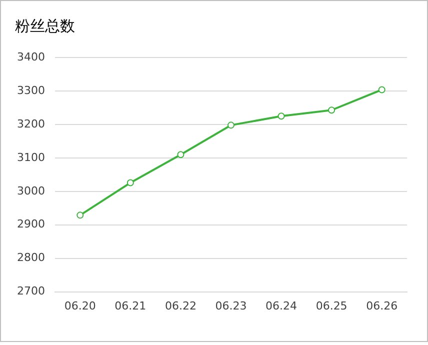  What do you see at coordinates (30, 90) in the screenshot?
I see `y-tick-label: 3300` at bounding box center [30, 90].